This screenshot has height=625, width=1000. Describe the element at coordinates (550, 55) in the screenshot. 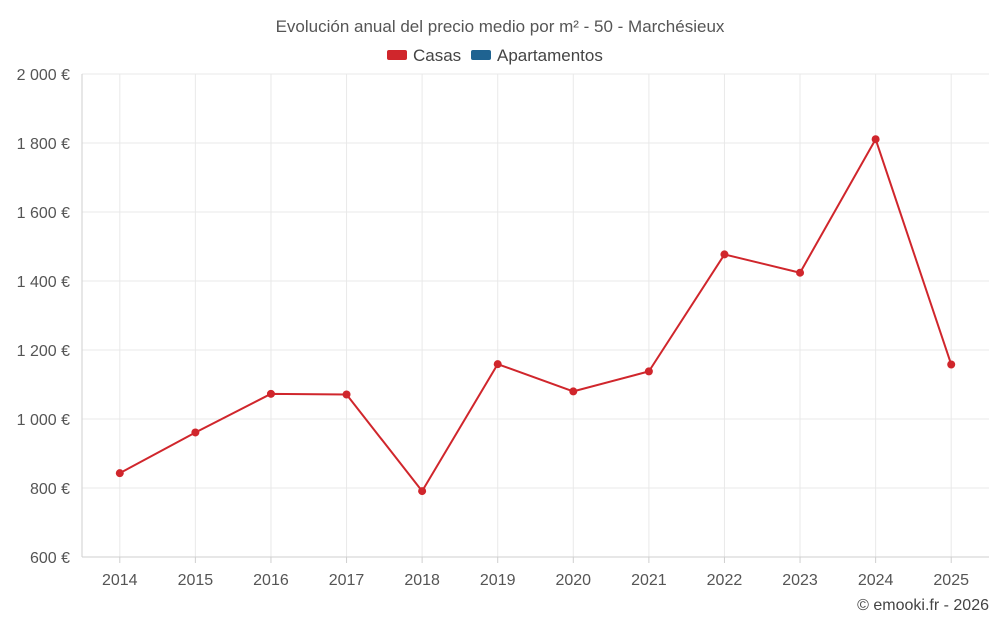

I see `legend-label-apartamentos: Apartamentos` at that location.